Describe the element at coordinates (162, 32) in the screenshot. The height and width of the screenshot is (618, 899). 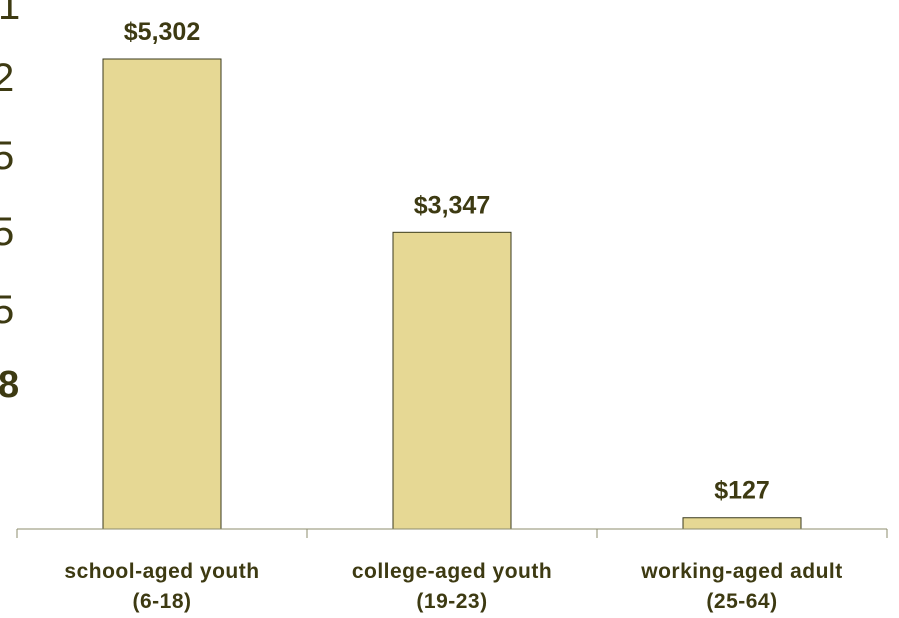
I see `bar-value-label: $5,302` at that location.